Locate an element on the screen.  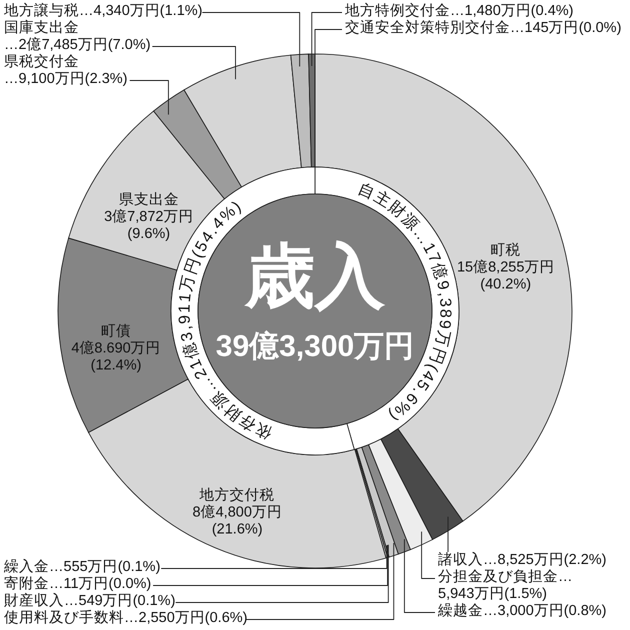
data-label: …2億7,485万円(7.0%) is located at coordinates (77, 44).